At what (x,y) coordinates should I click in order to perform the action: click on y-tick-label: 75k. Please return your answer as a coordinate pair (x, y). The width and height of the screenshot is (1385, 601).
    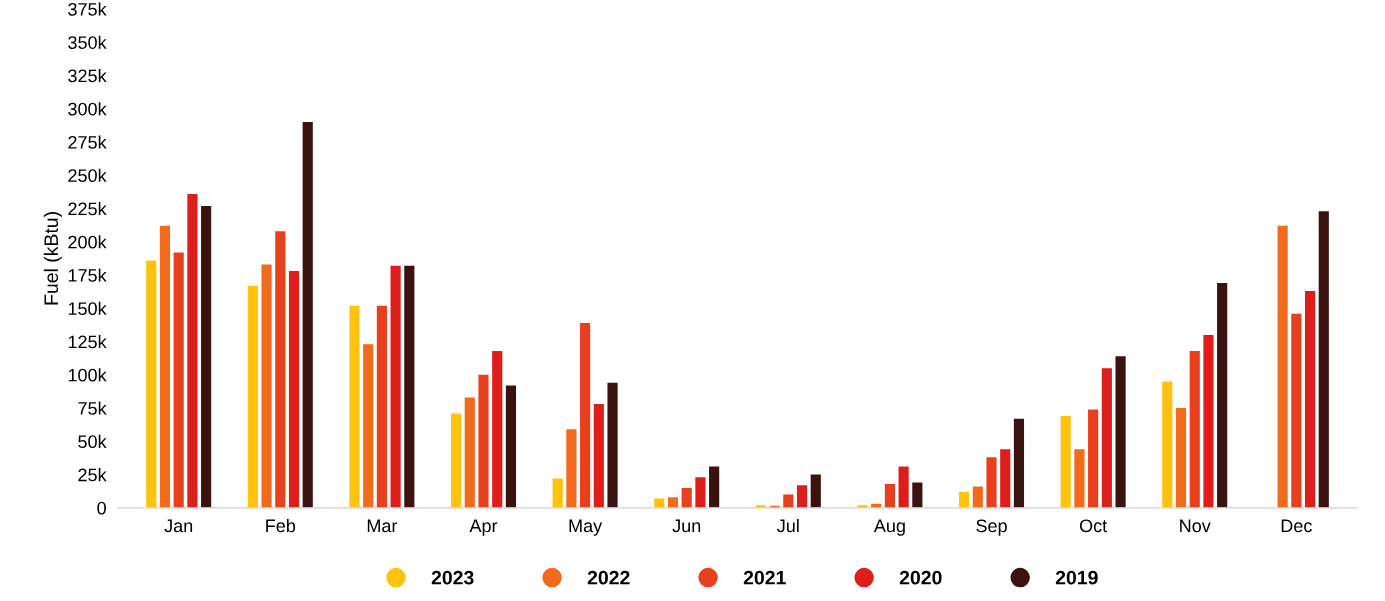
    Looking at the image, I should click on (92, 408).